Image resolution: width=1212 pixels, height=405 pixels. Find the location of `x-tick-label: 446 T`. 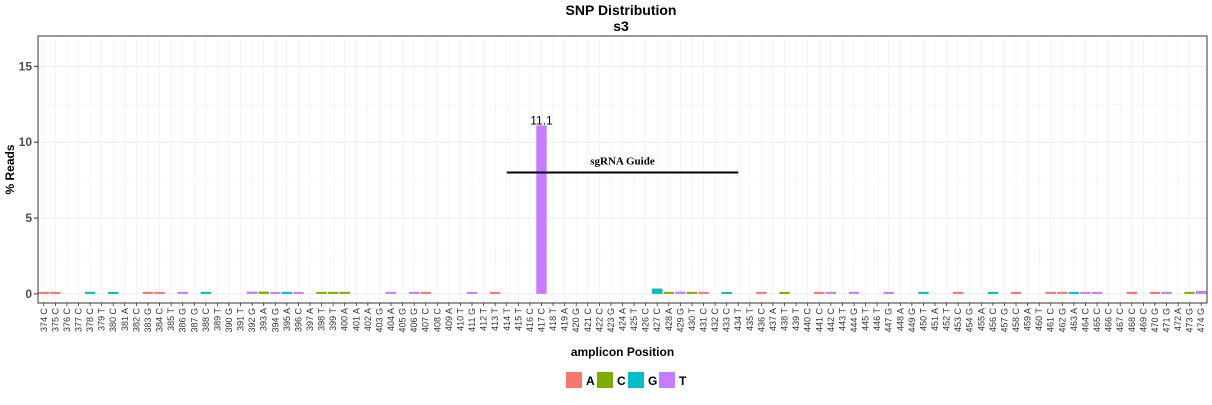

x-tick-label: 446 T is located at coordinates (877, 319).